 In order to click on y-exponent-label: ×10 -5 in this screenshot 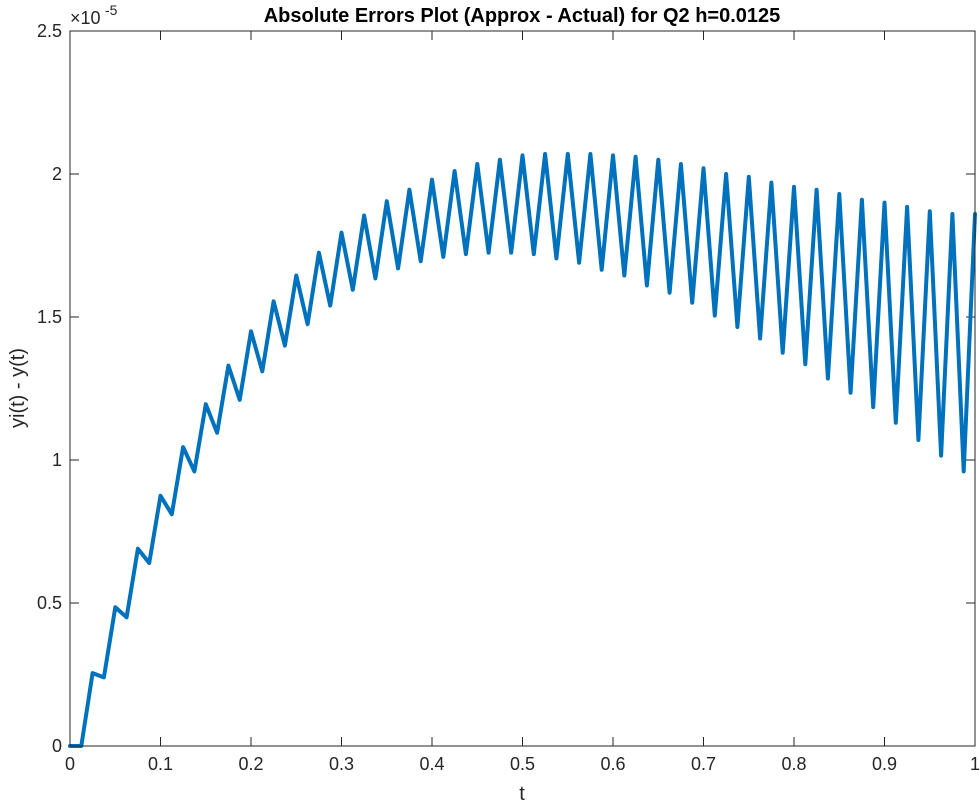, I will do `click(94, 15)`.